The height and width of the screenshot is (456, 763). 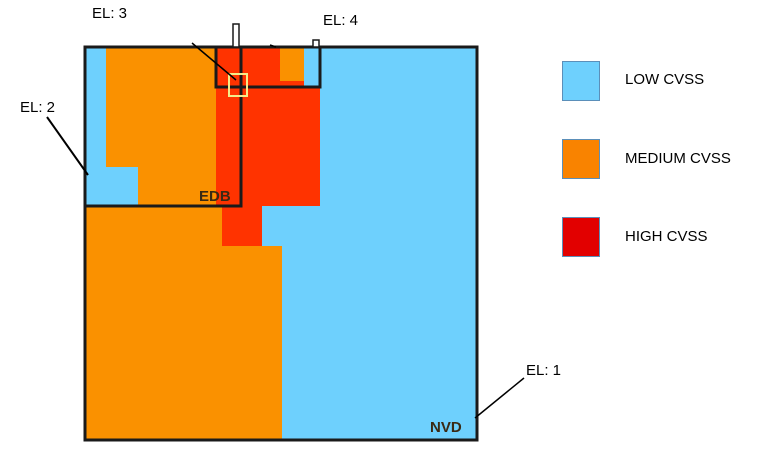 What do you see at coordinates (581, 81) in the screenshot?
I see `legend-swatch-low` at bounding box center [581, 81].